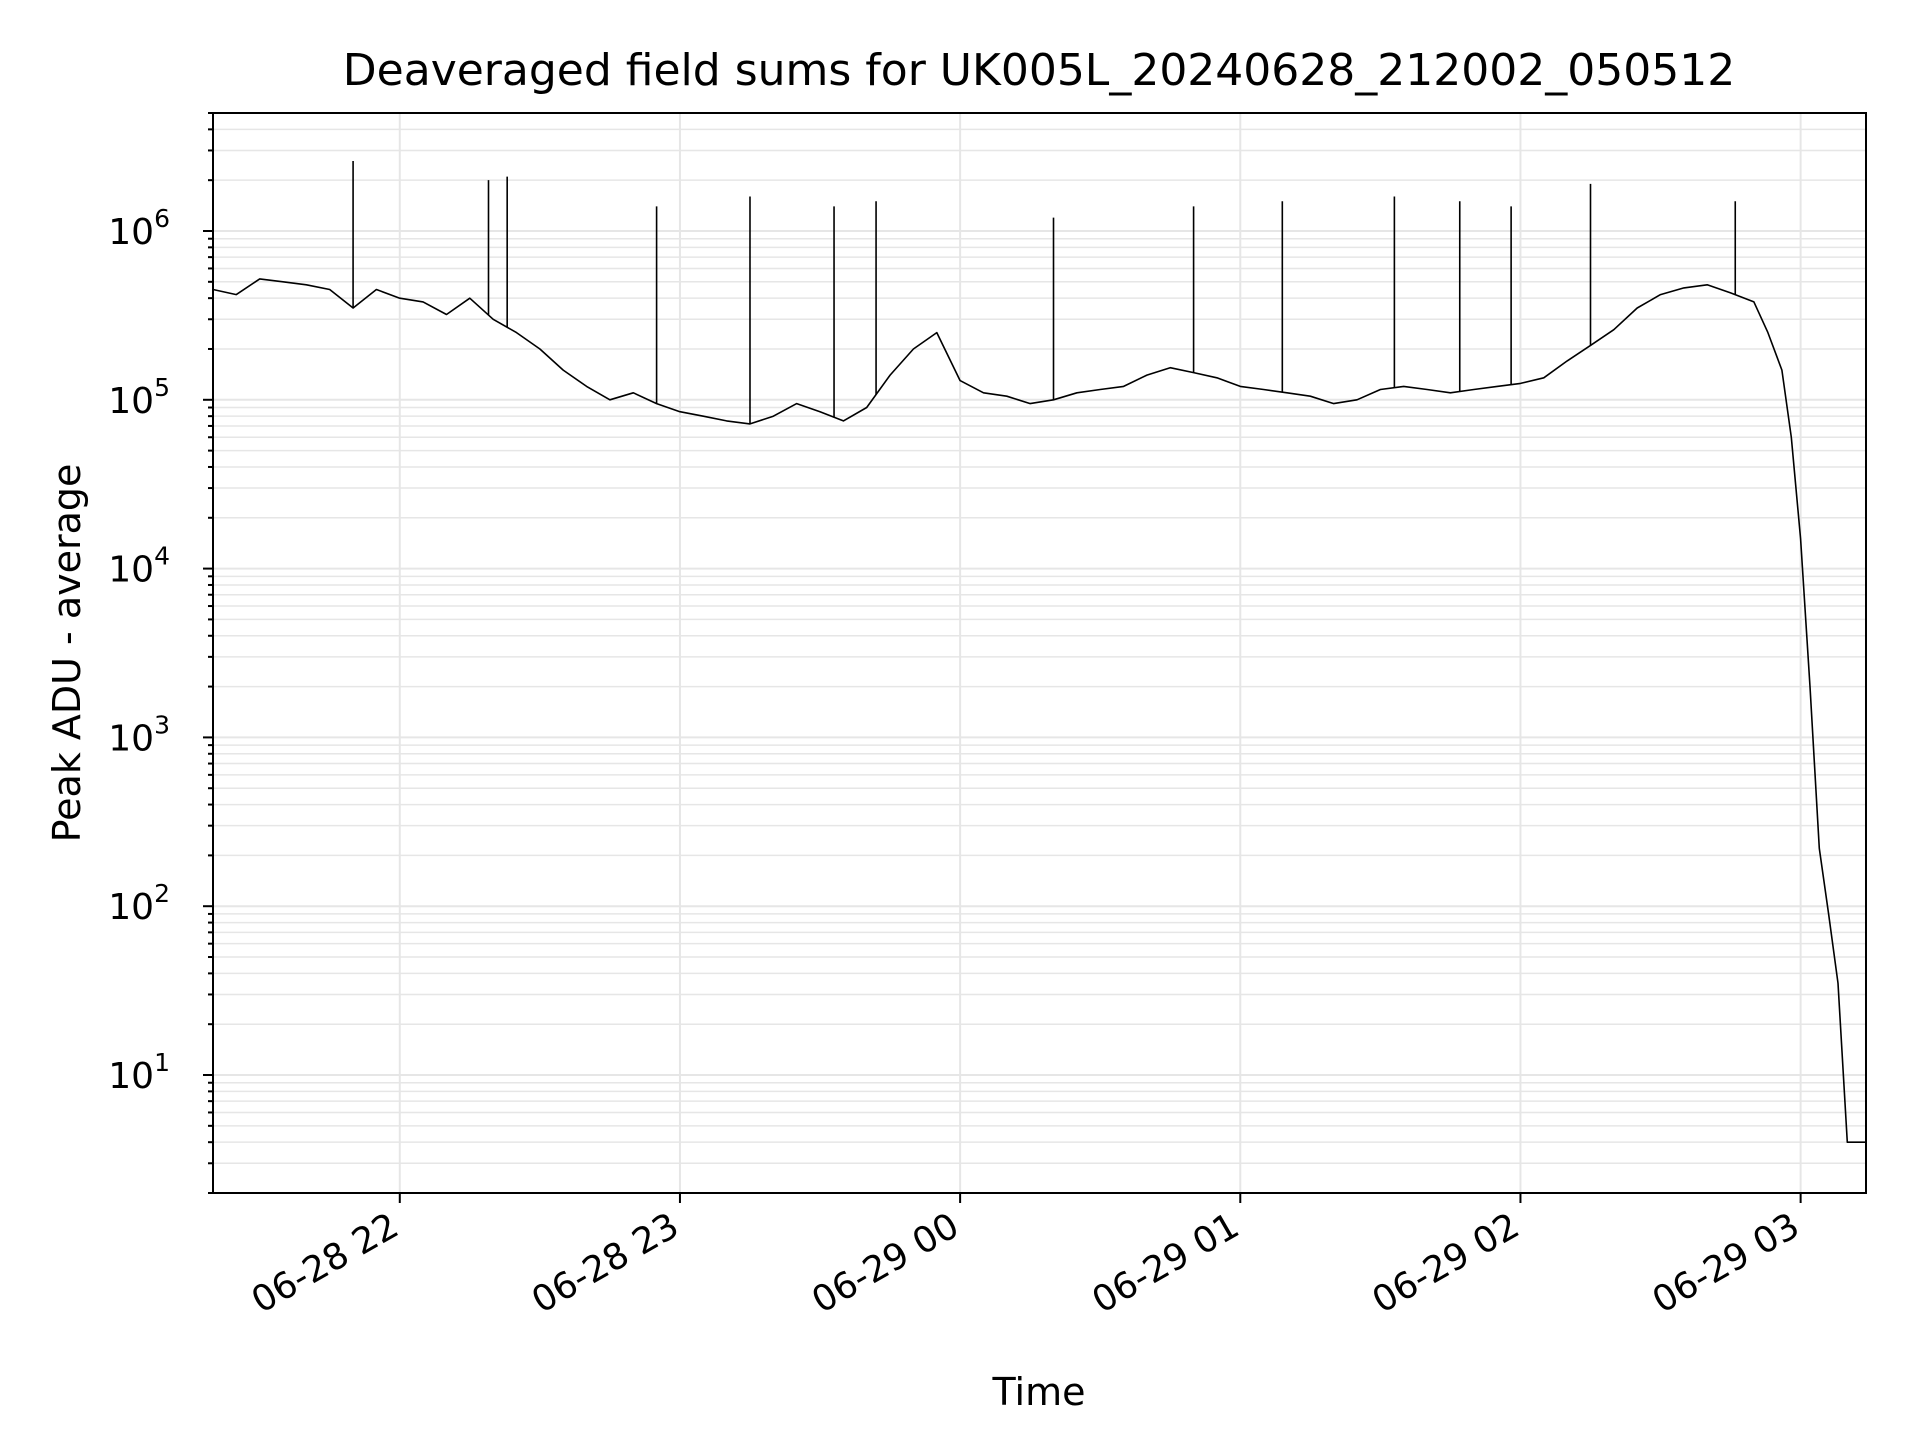 Image resolution: width=1920 pixels, height=1440 pixels. Describe the element at coordinates (139, 566) in the screenshot. I see `y-tick-label: 10⁴` at that location.